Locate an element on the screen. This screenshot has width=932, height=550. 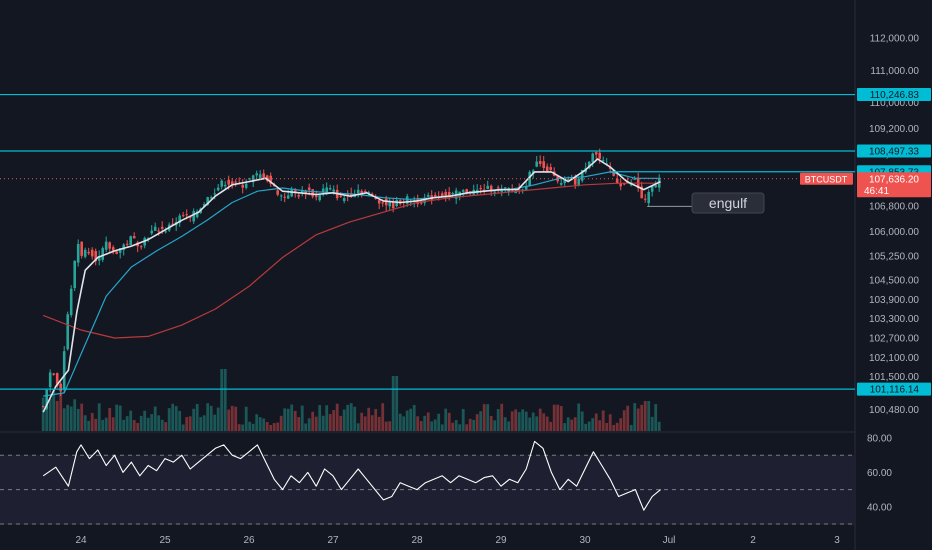
price-axis-tick: 112,000.00 is located at coordinates (895, 39).